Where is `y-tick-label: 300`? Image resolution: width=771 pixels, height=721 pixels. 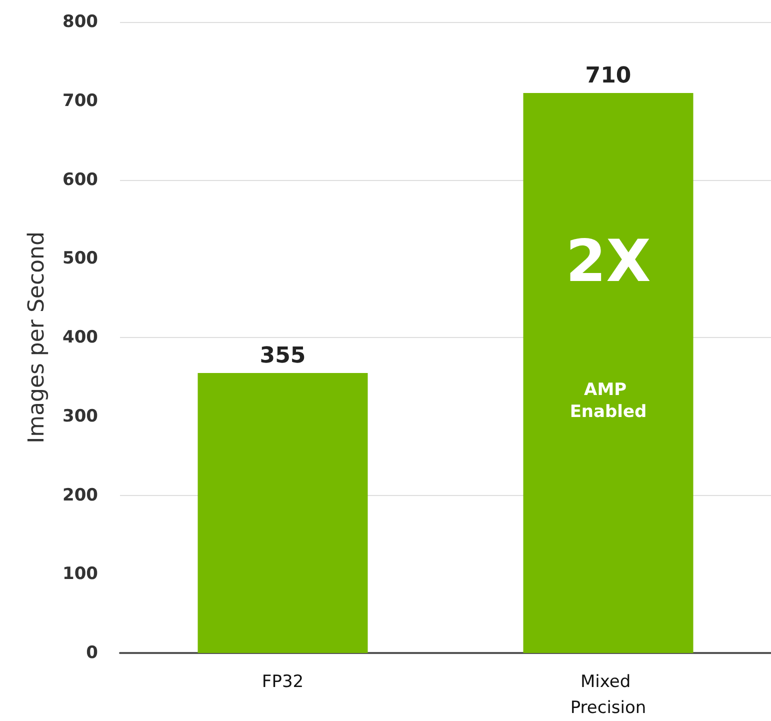 y-tick-label: 300 is located at coordinates (80, 416).